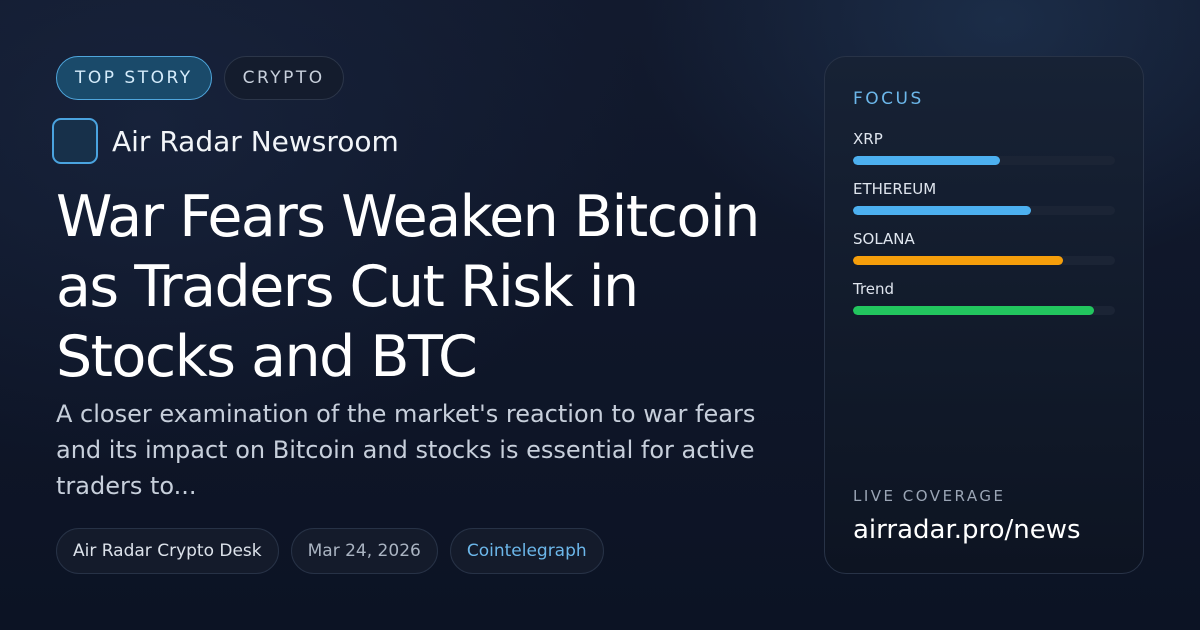 The image size is (1200, 630). I want to click on newsroom-logo-icon, so click(75, 141).